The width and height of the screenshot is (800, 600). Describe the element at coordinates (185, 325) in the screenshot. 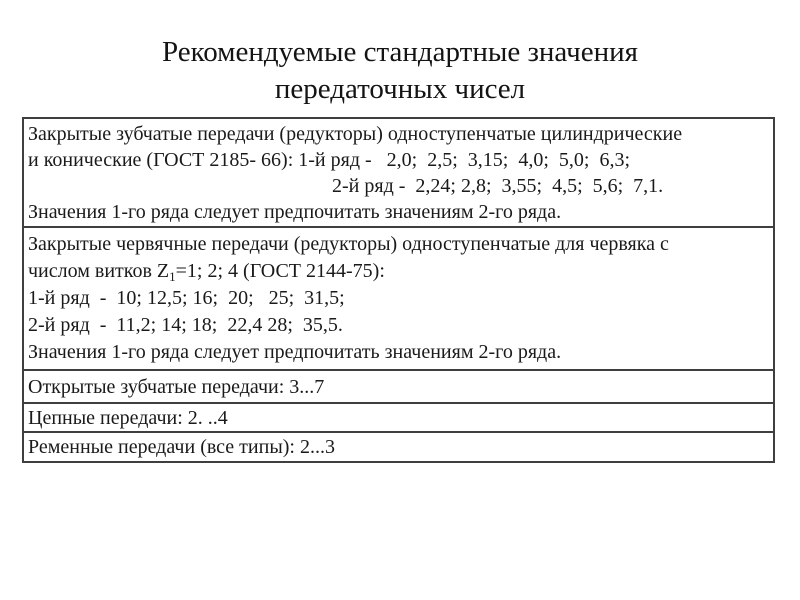

I see `closed-worm-line-4-series-2: 2-й ряд - 11,2; 14; 18; 22,4 28; 35,5.` at that location.